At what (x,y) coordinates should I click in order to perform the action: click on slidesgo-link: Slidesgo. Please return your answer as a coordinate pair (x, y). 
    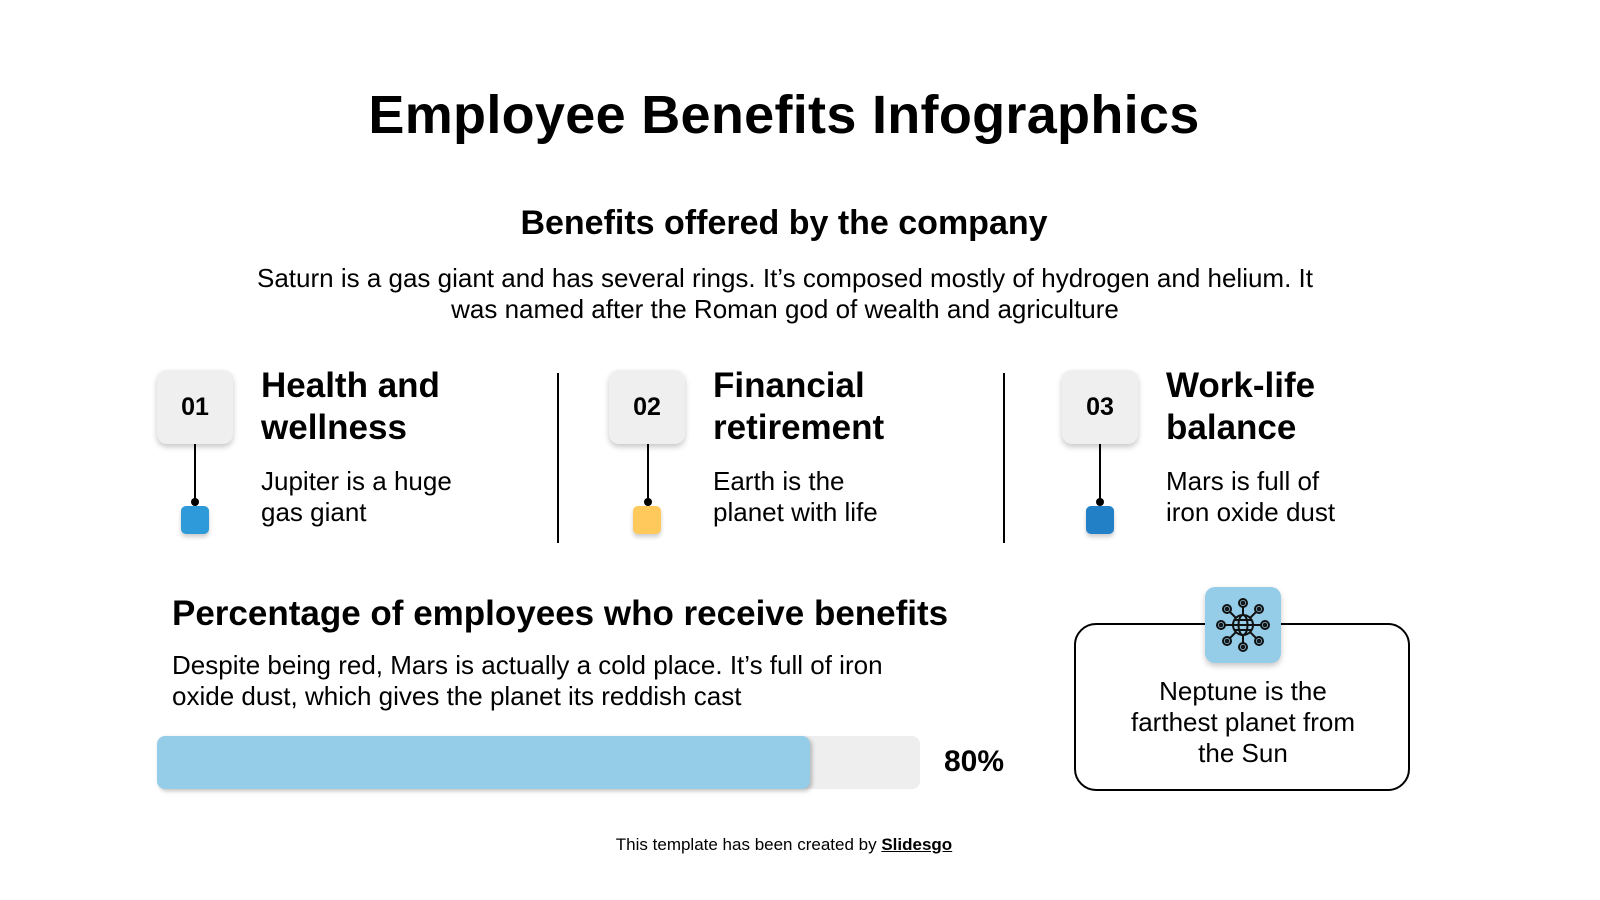
    Looking at the image, I should click on (917, 844).